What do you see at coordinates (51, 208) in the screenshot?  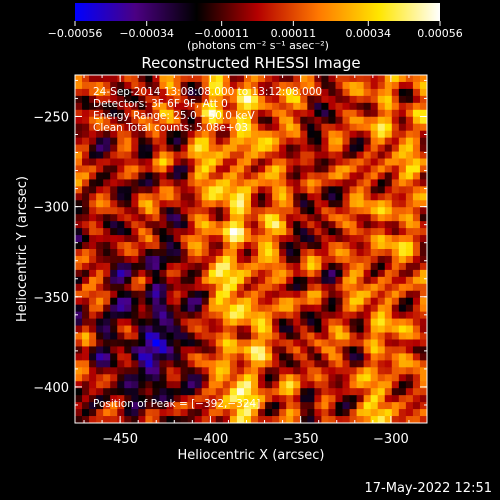 I see `y-tick-label: −300` at bounding box center [51, 208].